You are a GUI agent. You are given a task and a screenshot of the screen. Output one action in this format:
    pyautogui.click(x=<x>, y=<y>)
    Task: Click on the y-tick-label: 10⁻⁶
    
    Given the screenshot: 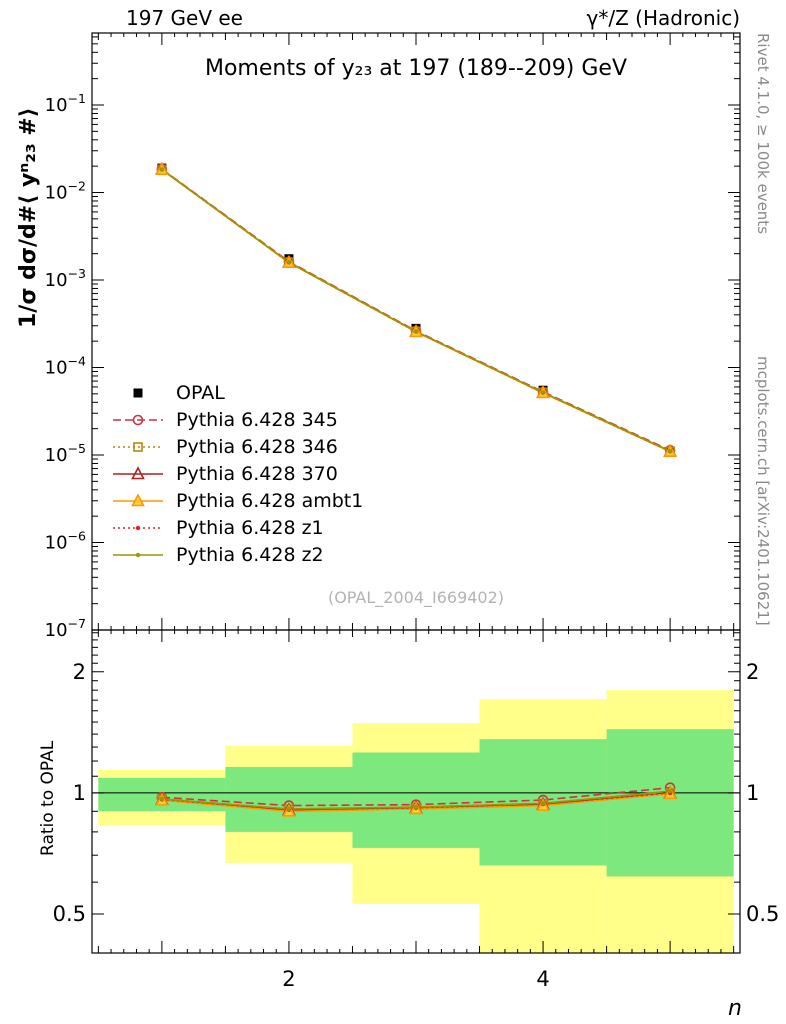 What is the action you would take?
    pyautogui.click(x=65, y=540)
    